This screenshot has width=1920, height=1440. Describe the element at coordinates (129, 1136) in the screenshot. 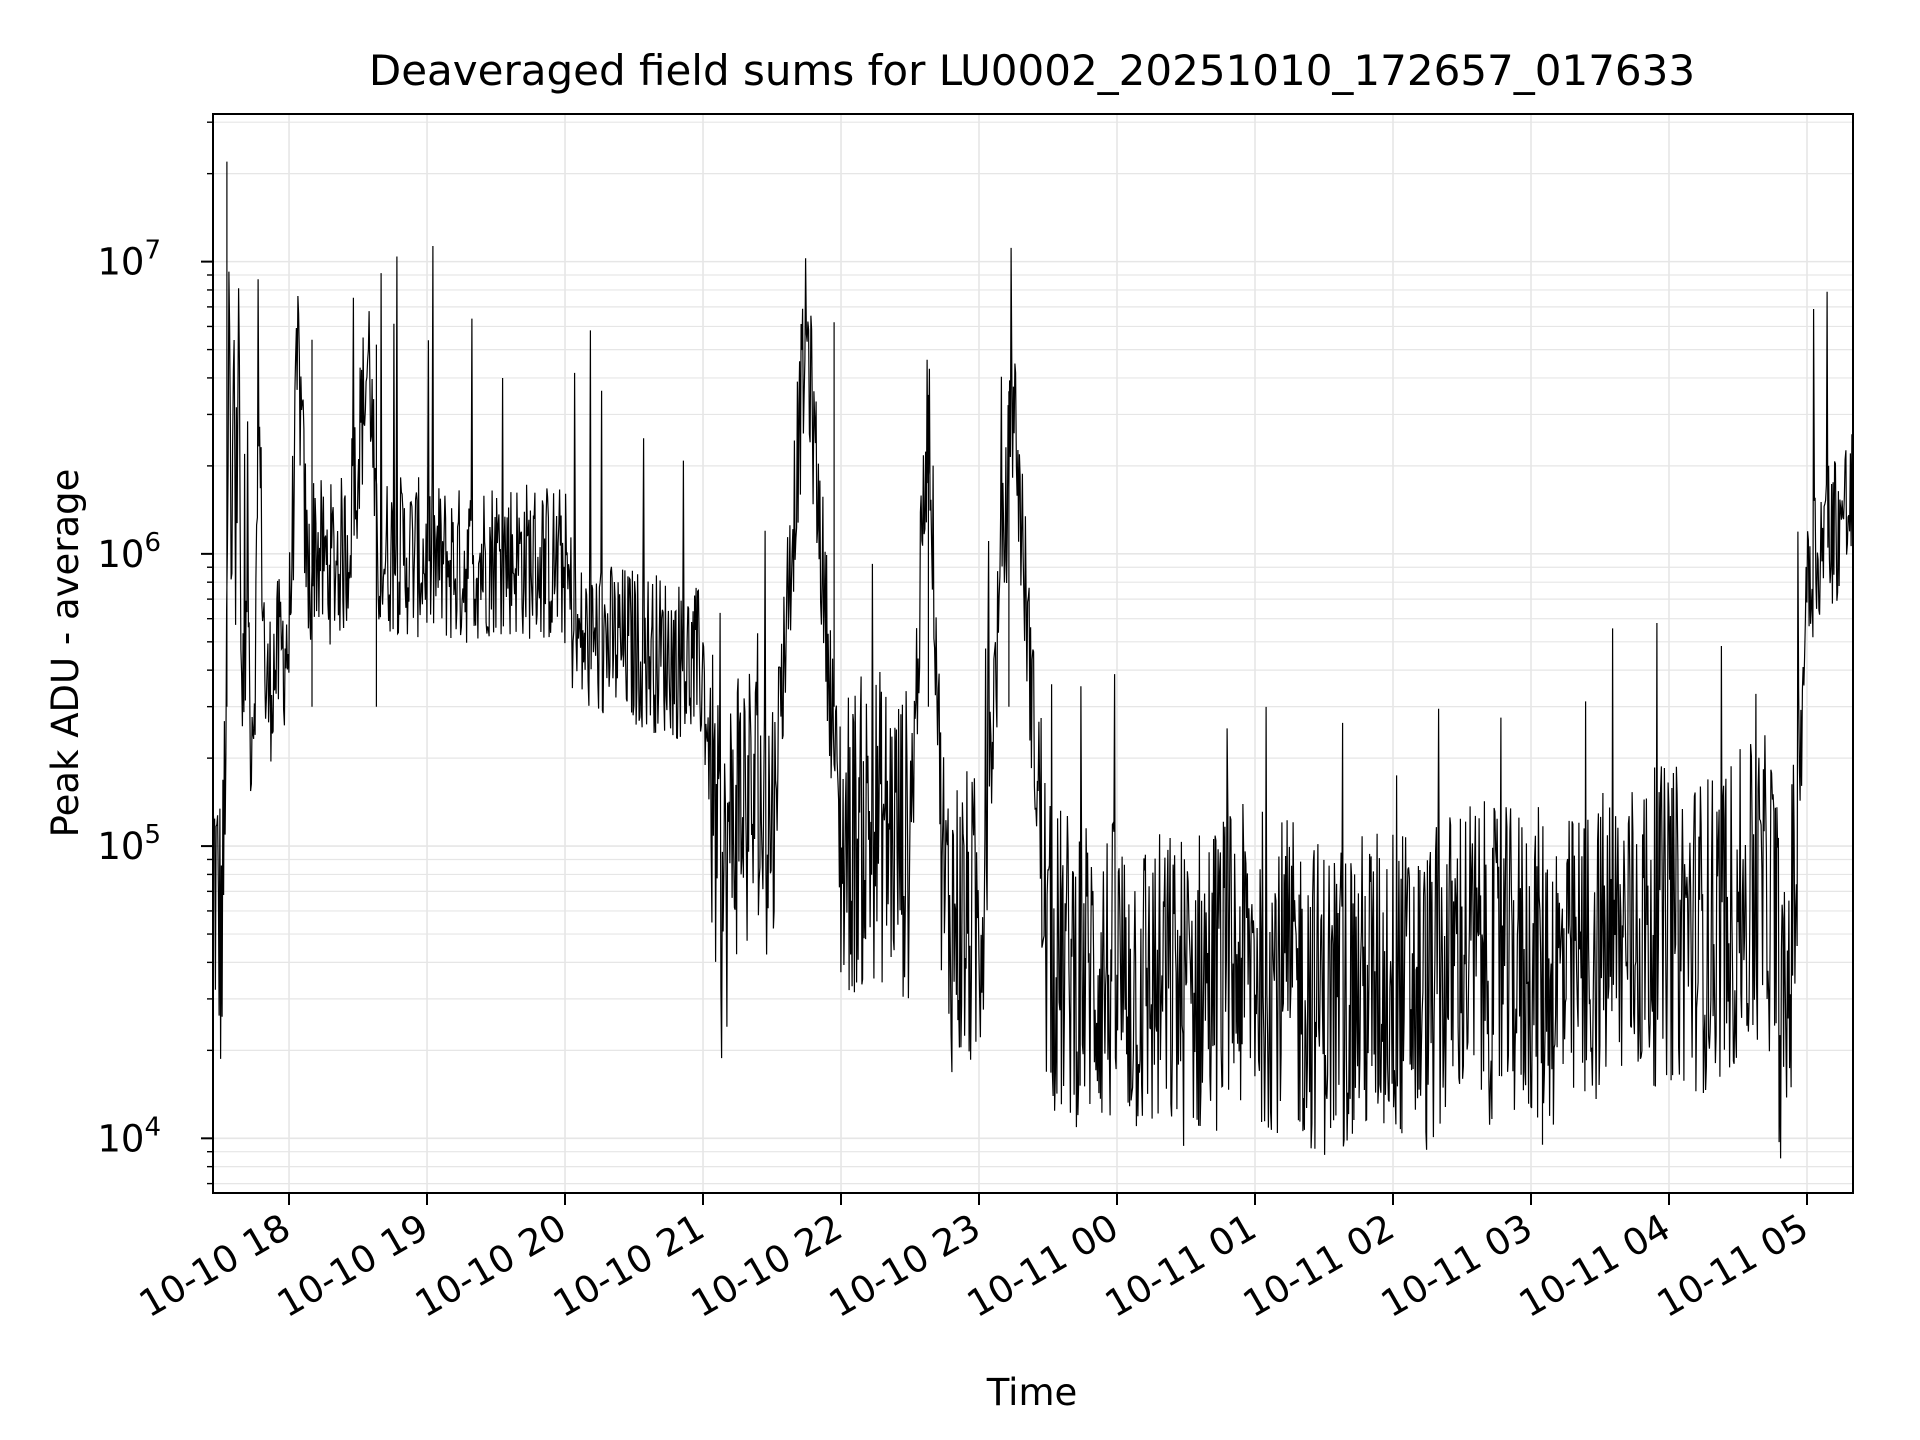

I see `y-tick-label: 104` at that location.